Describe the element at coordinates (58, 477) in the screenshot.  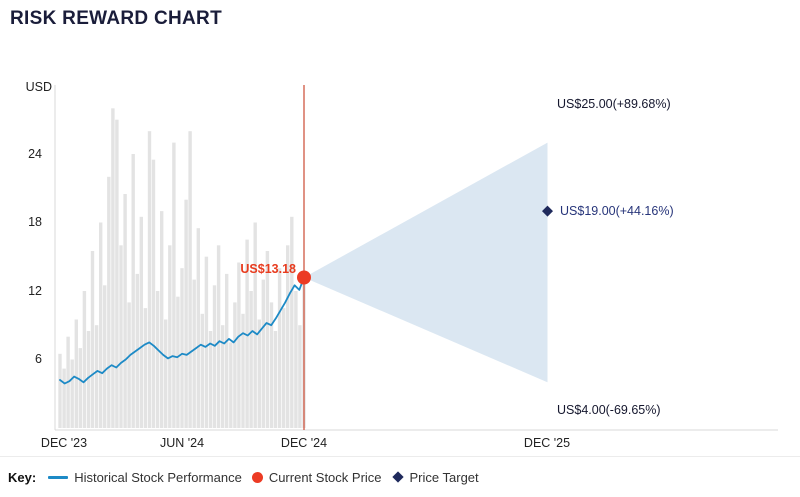
I see `line-marker-icon` at that location.